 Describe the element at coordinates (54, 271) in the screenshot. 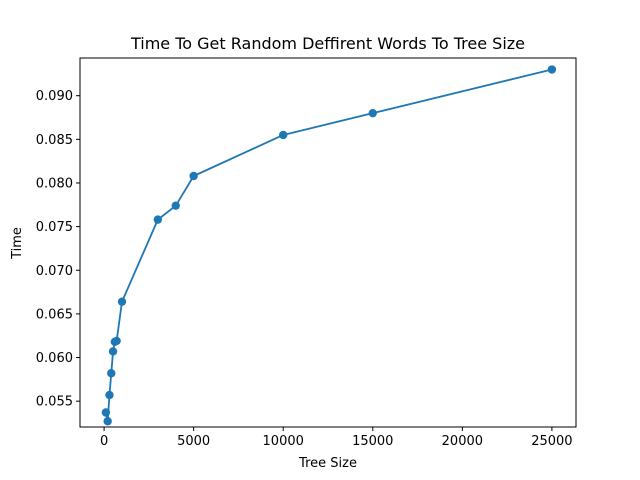

I see `y-tick-label: 0.070` at that location.